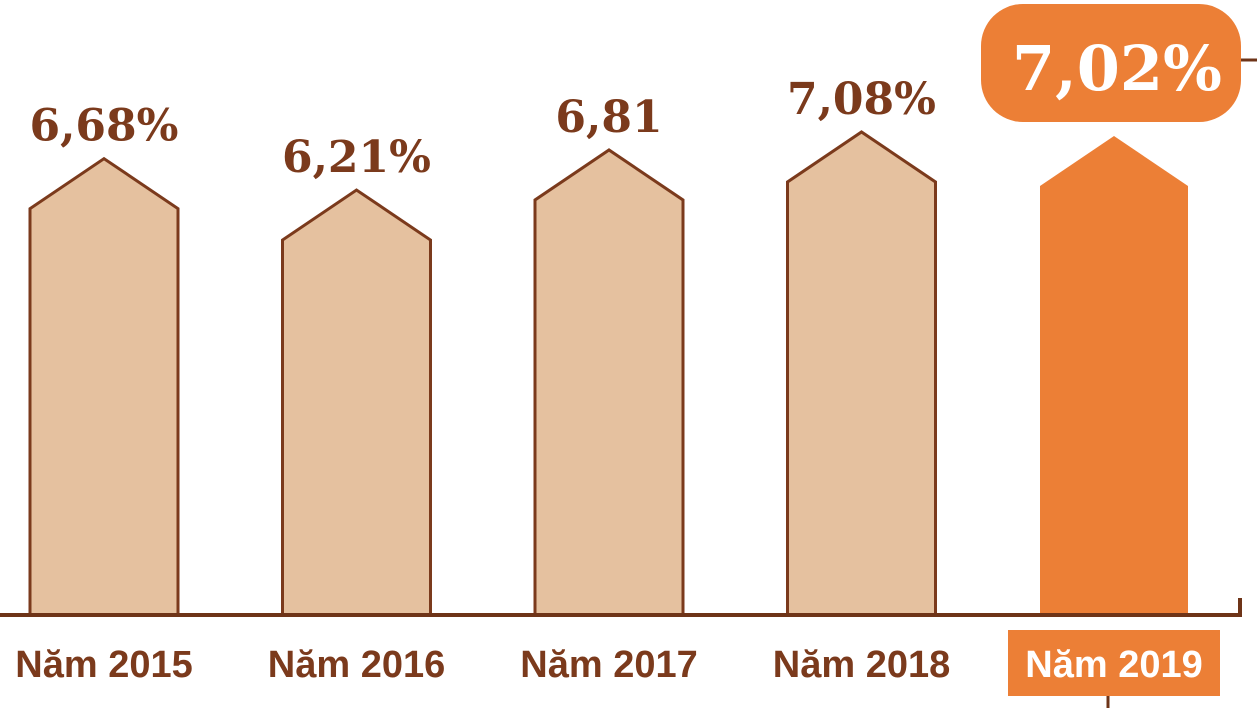  I want to click on value-label-2: 6,21%, so click(356, 157).